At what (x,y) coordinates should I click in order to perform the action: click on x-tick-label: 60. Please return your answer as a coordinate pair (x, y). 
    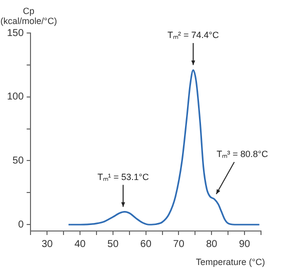
    Looking at the image, I should click on (146, 244).